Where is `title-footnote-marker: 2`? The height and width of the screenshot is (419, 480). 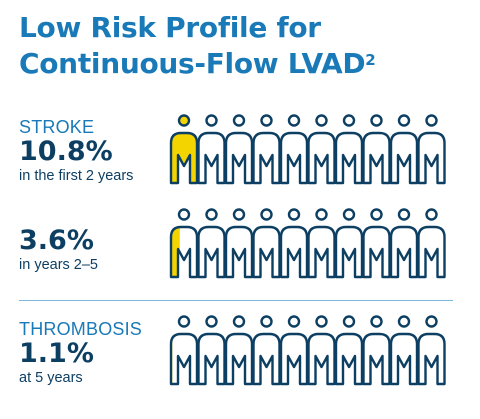 title-footnote-marker: 2 is located at coordinates (370, 60).